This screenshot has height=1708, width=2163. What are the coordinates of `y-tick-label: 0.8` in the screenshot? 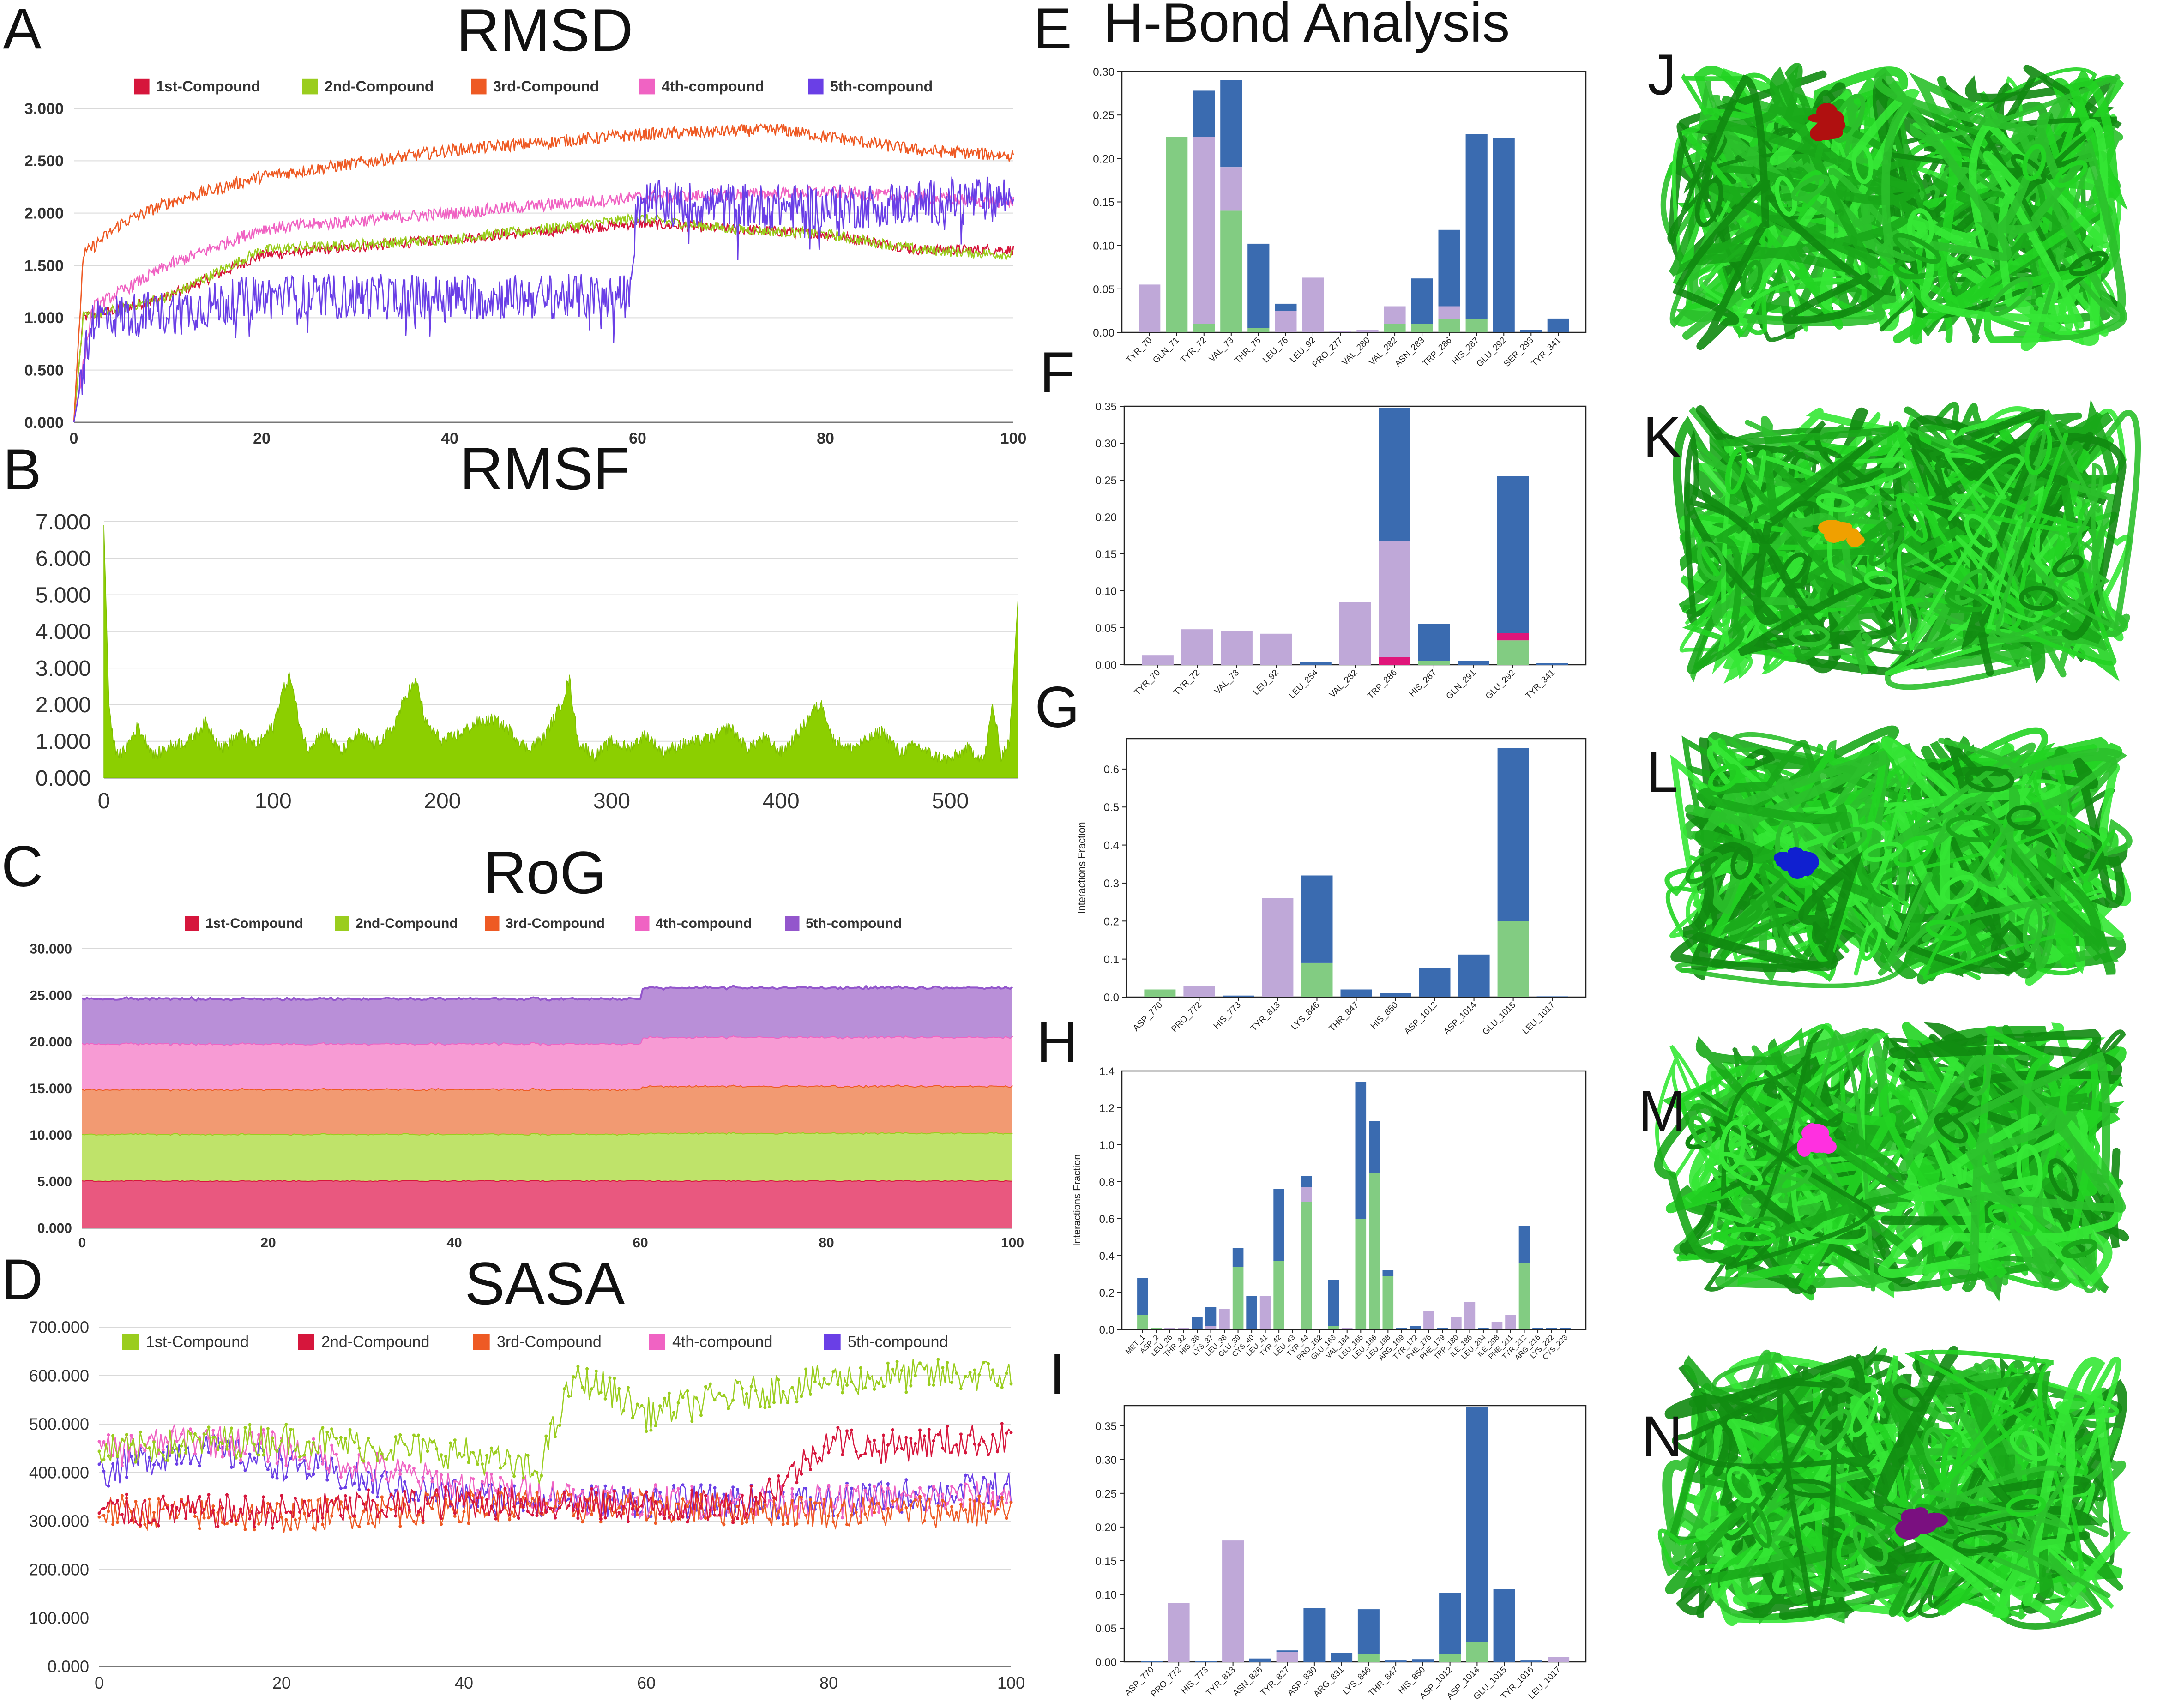 It's located at (1107, 1182).